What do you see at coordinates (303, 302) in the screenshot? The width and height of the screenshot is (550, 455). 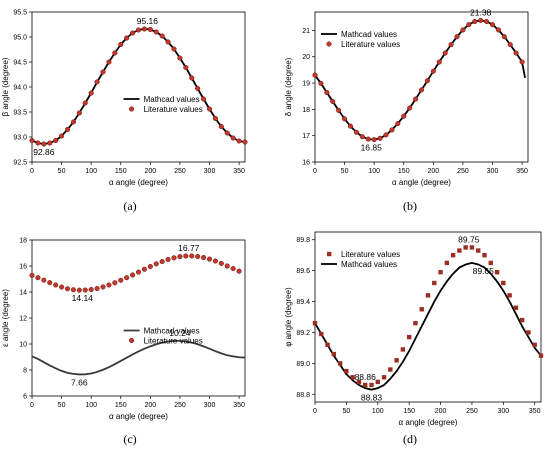 I see `y-tick-label: 89.4` at bounding box center [303, 302].